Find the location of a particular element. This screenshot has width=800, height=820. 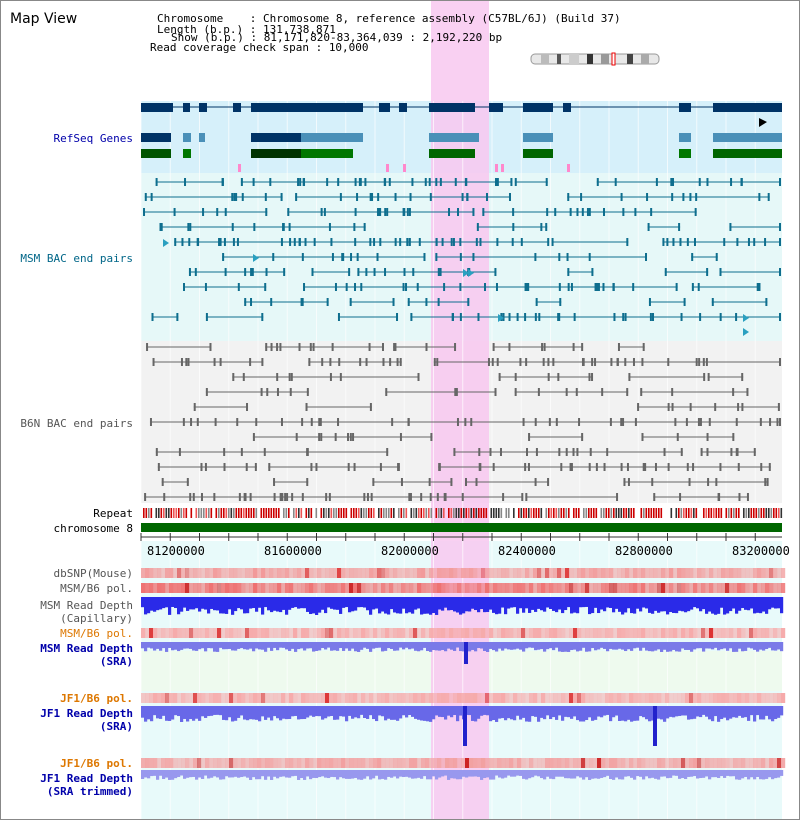

track-label-repeat: Repeat is located at coordinates (113, 513).